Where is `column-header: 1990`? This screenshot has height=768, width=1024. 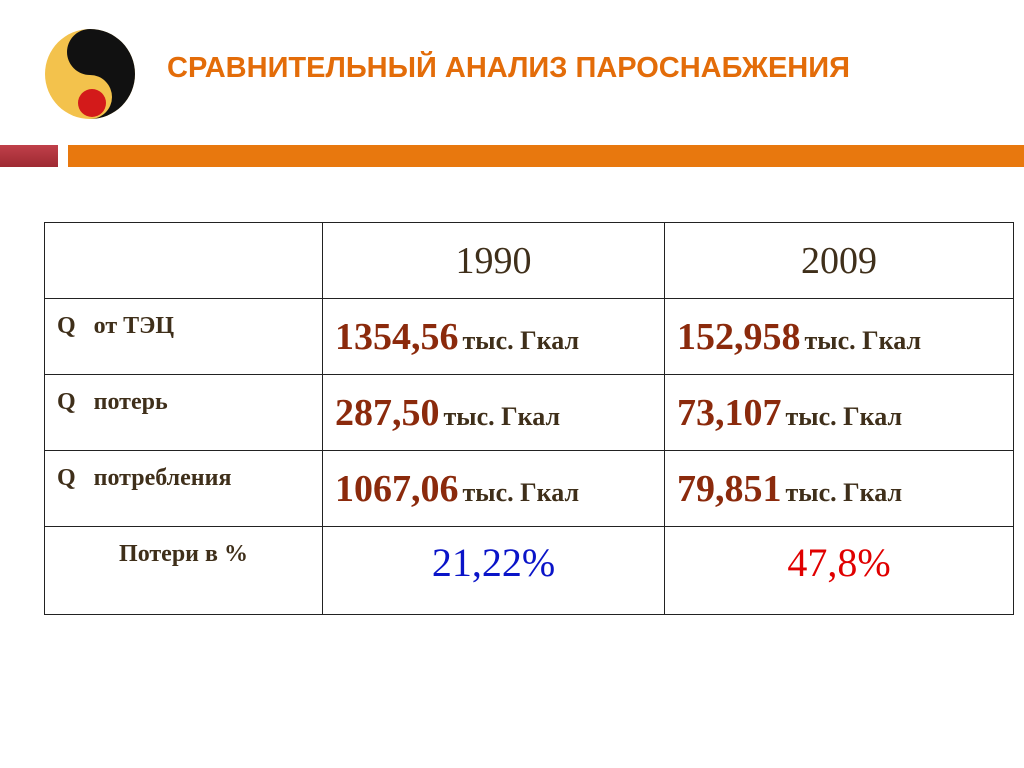
column-header: 1990 is located at coordinates (493, 260).